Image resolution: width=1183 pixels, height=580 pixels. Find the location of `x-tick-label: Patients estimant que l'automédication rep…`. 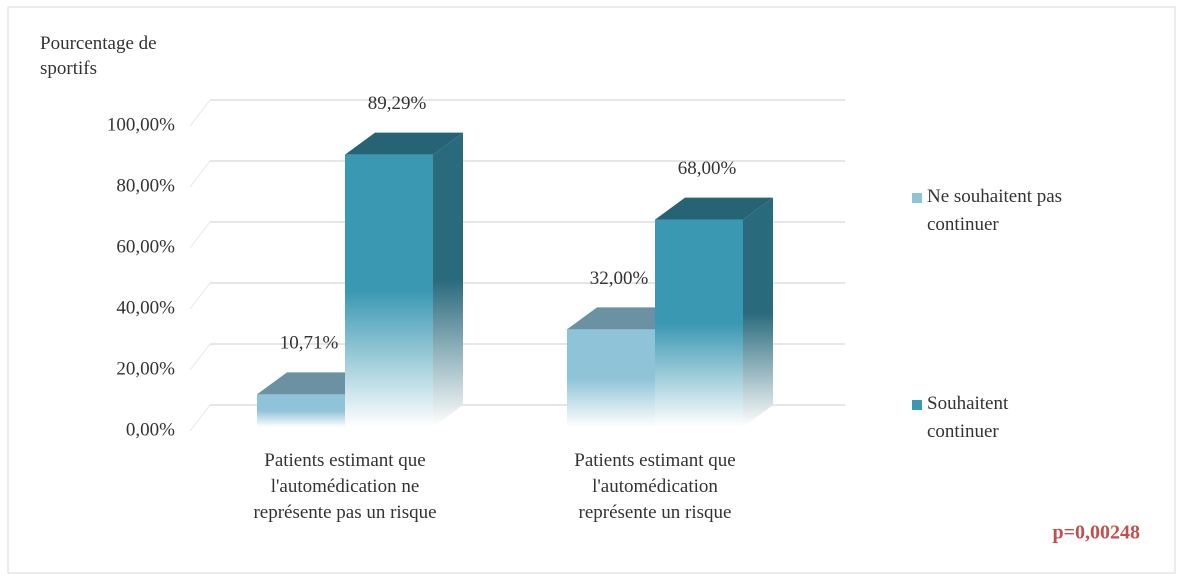

x-tick-label: Patients estimant que l'automédication rep… is located at coordinates (654, 486).